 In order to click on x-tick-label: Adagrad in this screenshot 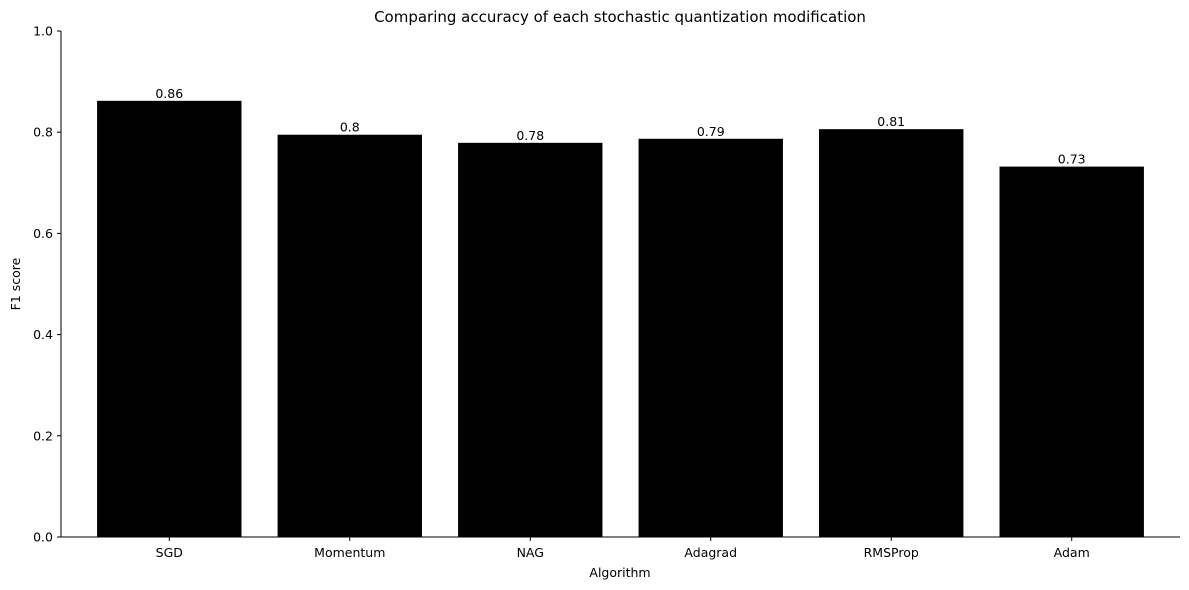, I will do `click(710, 552)`.